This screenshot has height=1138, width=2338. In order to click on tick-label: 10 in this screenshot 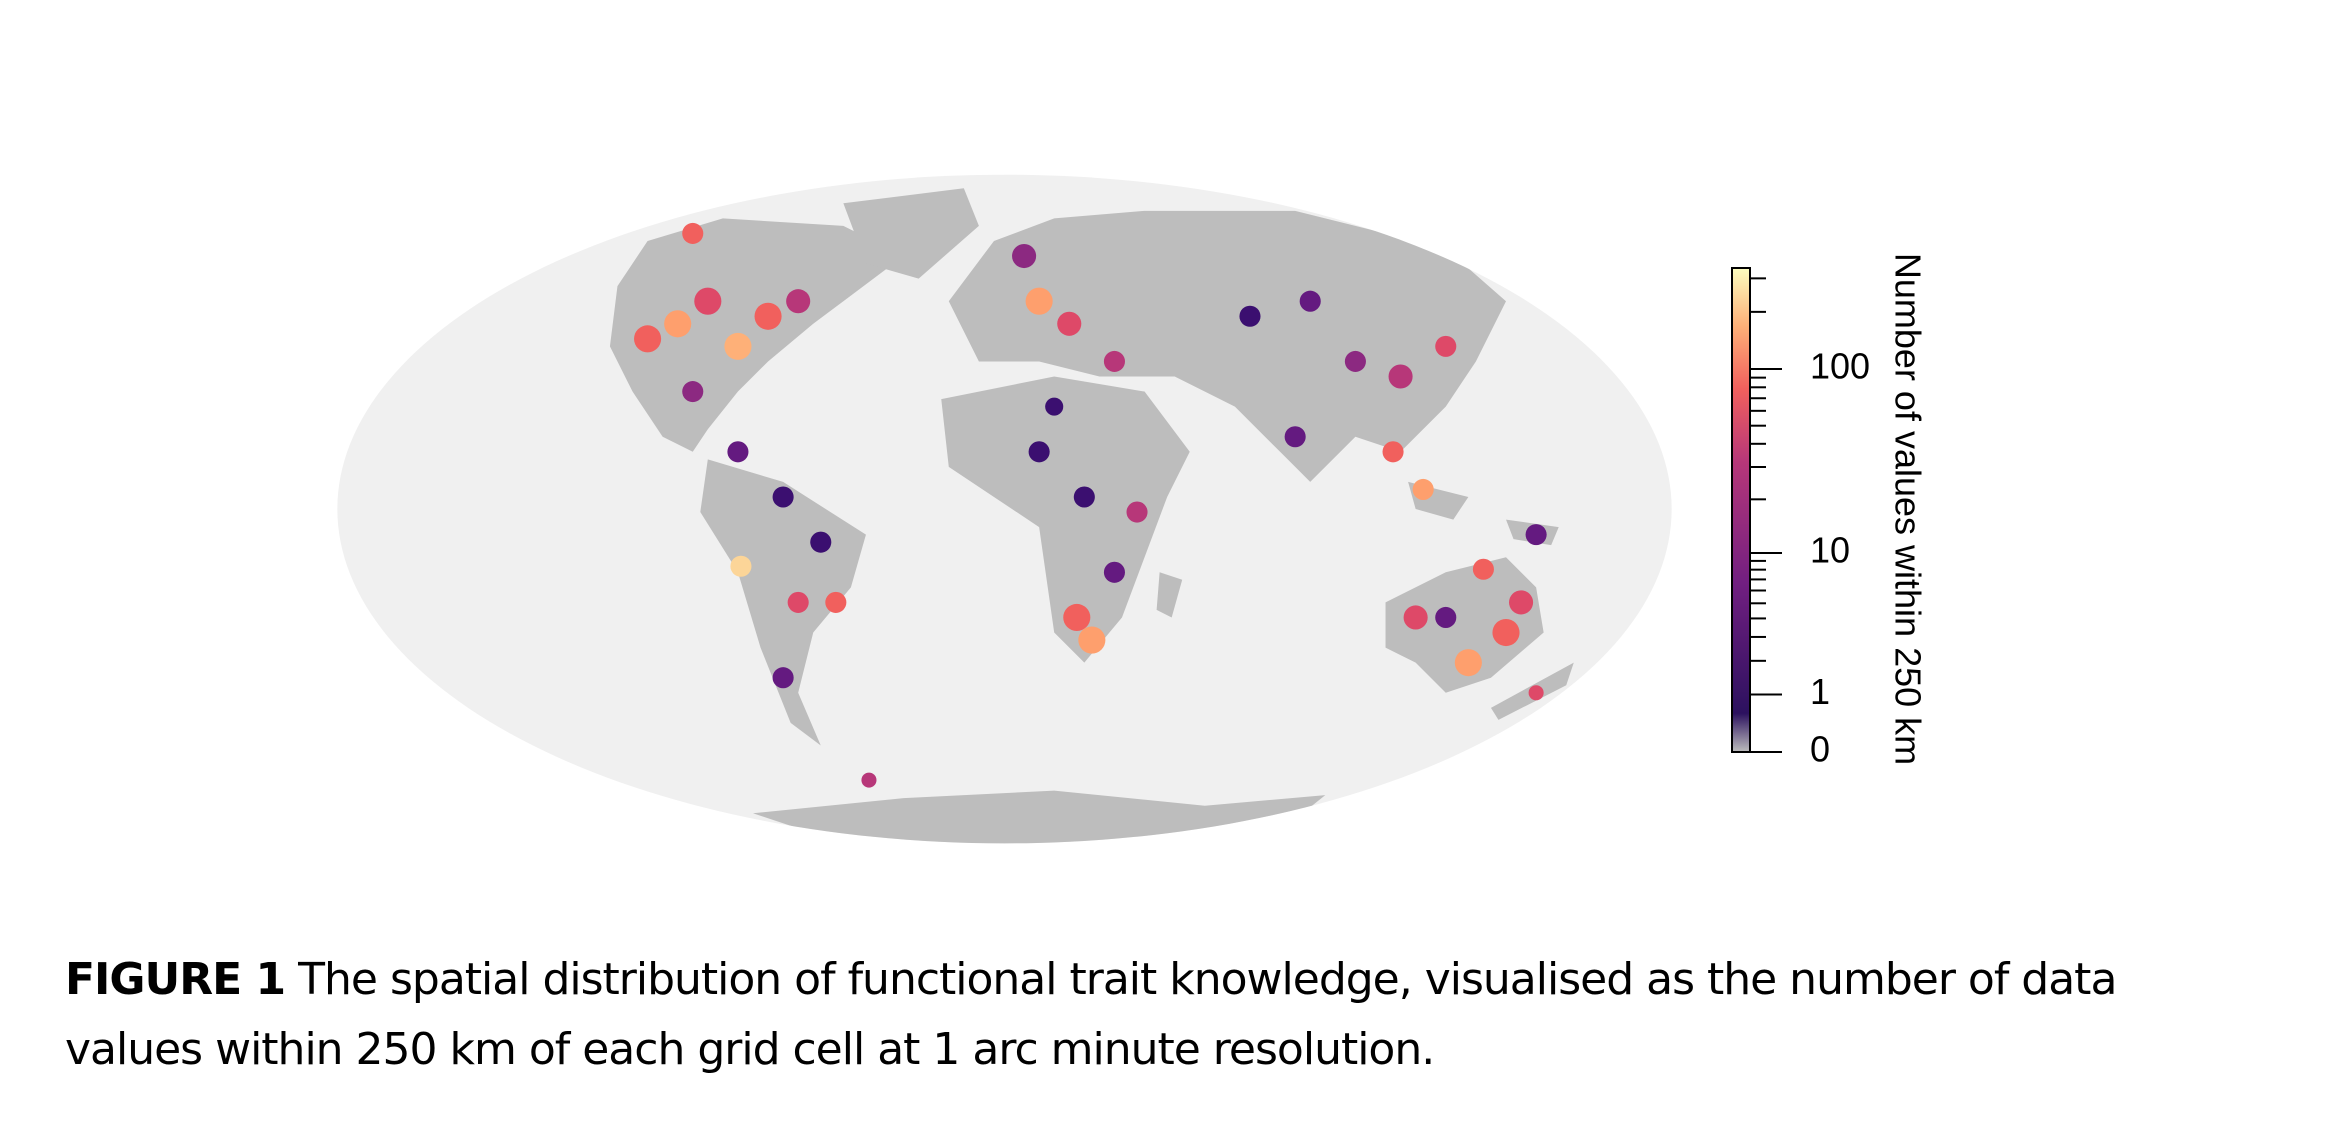, I will do `click(1830, 550)`.